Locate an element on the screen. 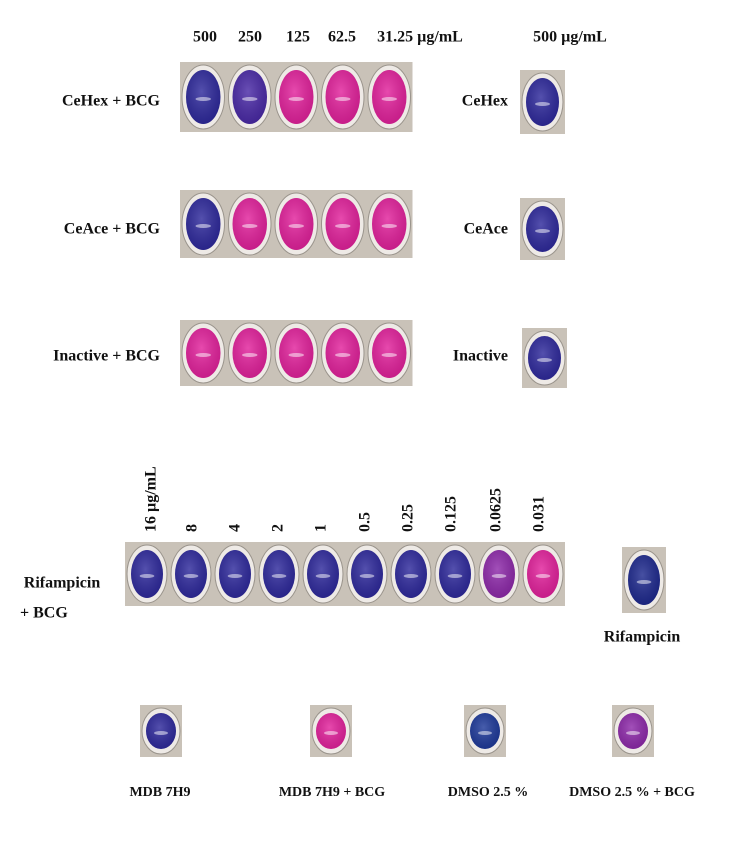 The width and height of the screenshot is (737, 855). control-label small: MDB 7H9 + BCG is located at coordinates (332, 792).